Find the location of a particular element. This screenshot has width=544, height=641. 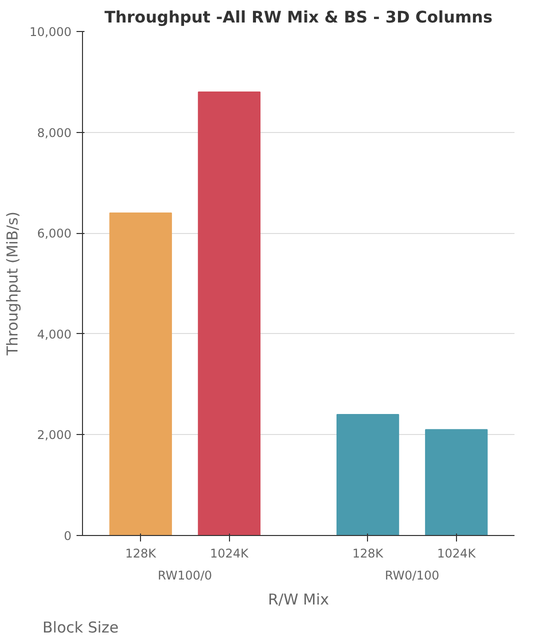

y-tick-label: 0 is located at coordinates (68, 536).